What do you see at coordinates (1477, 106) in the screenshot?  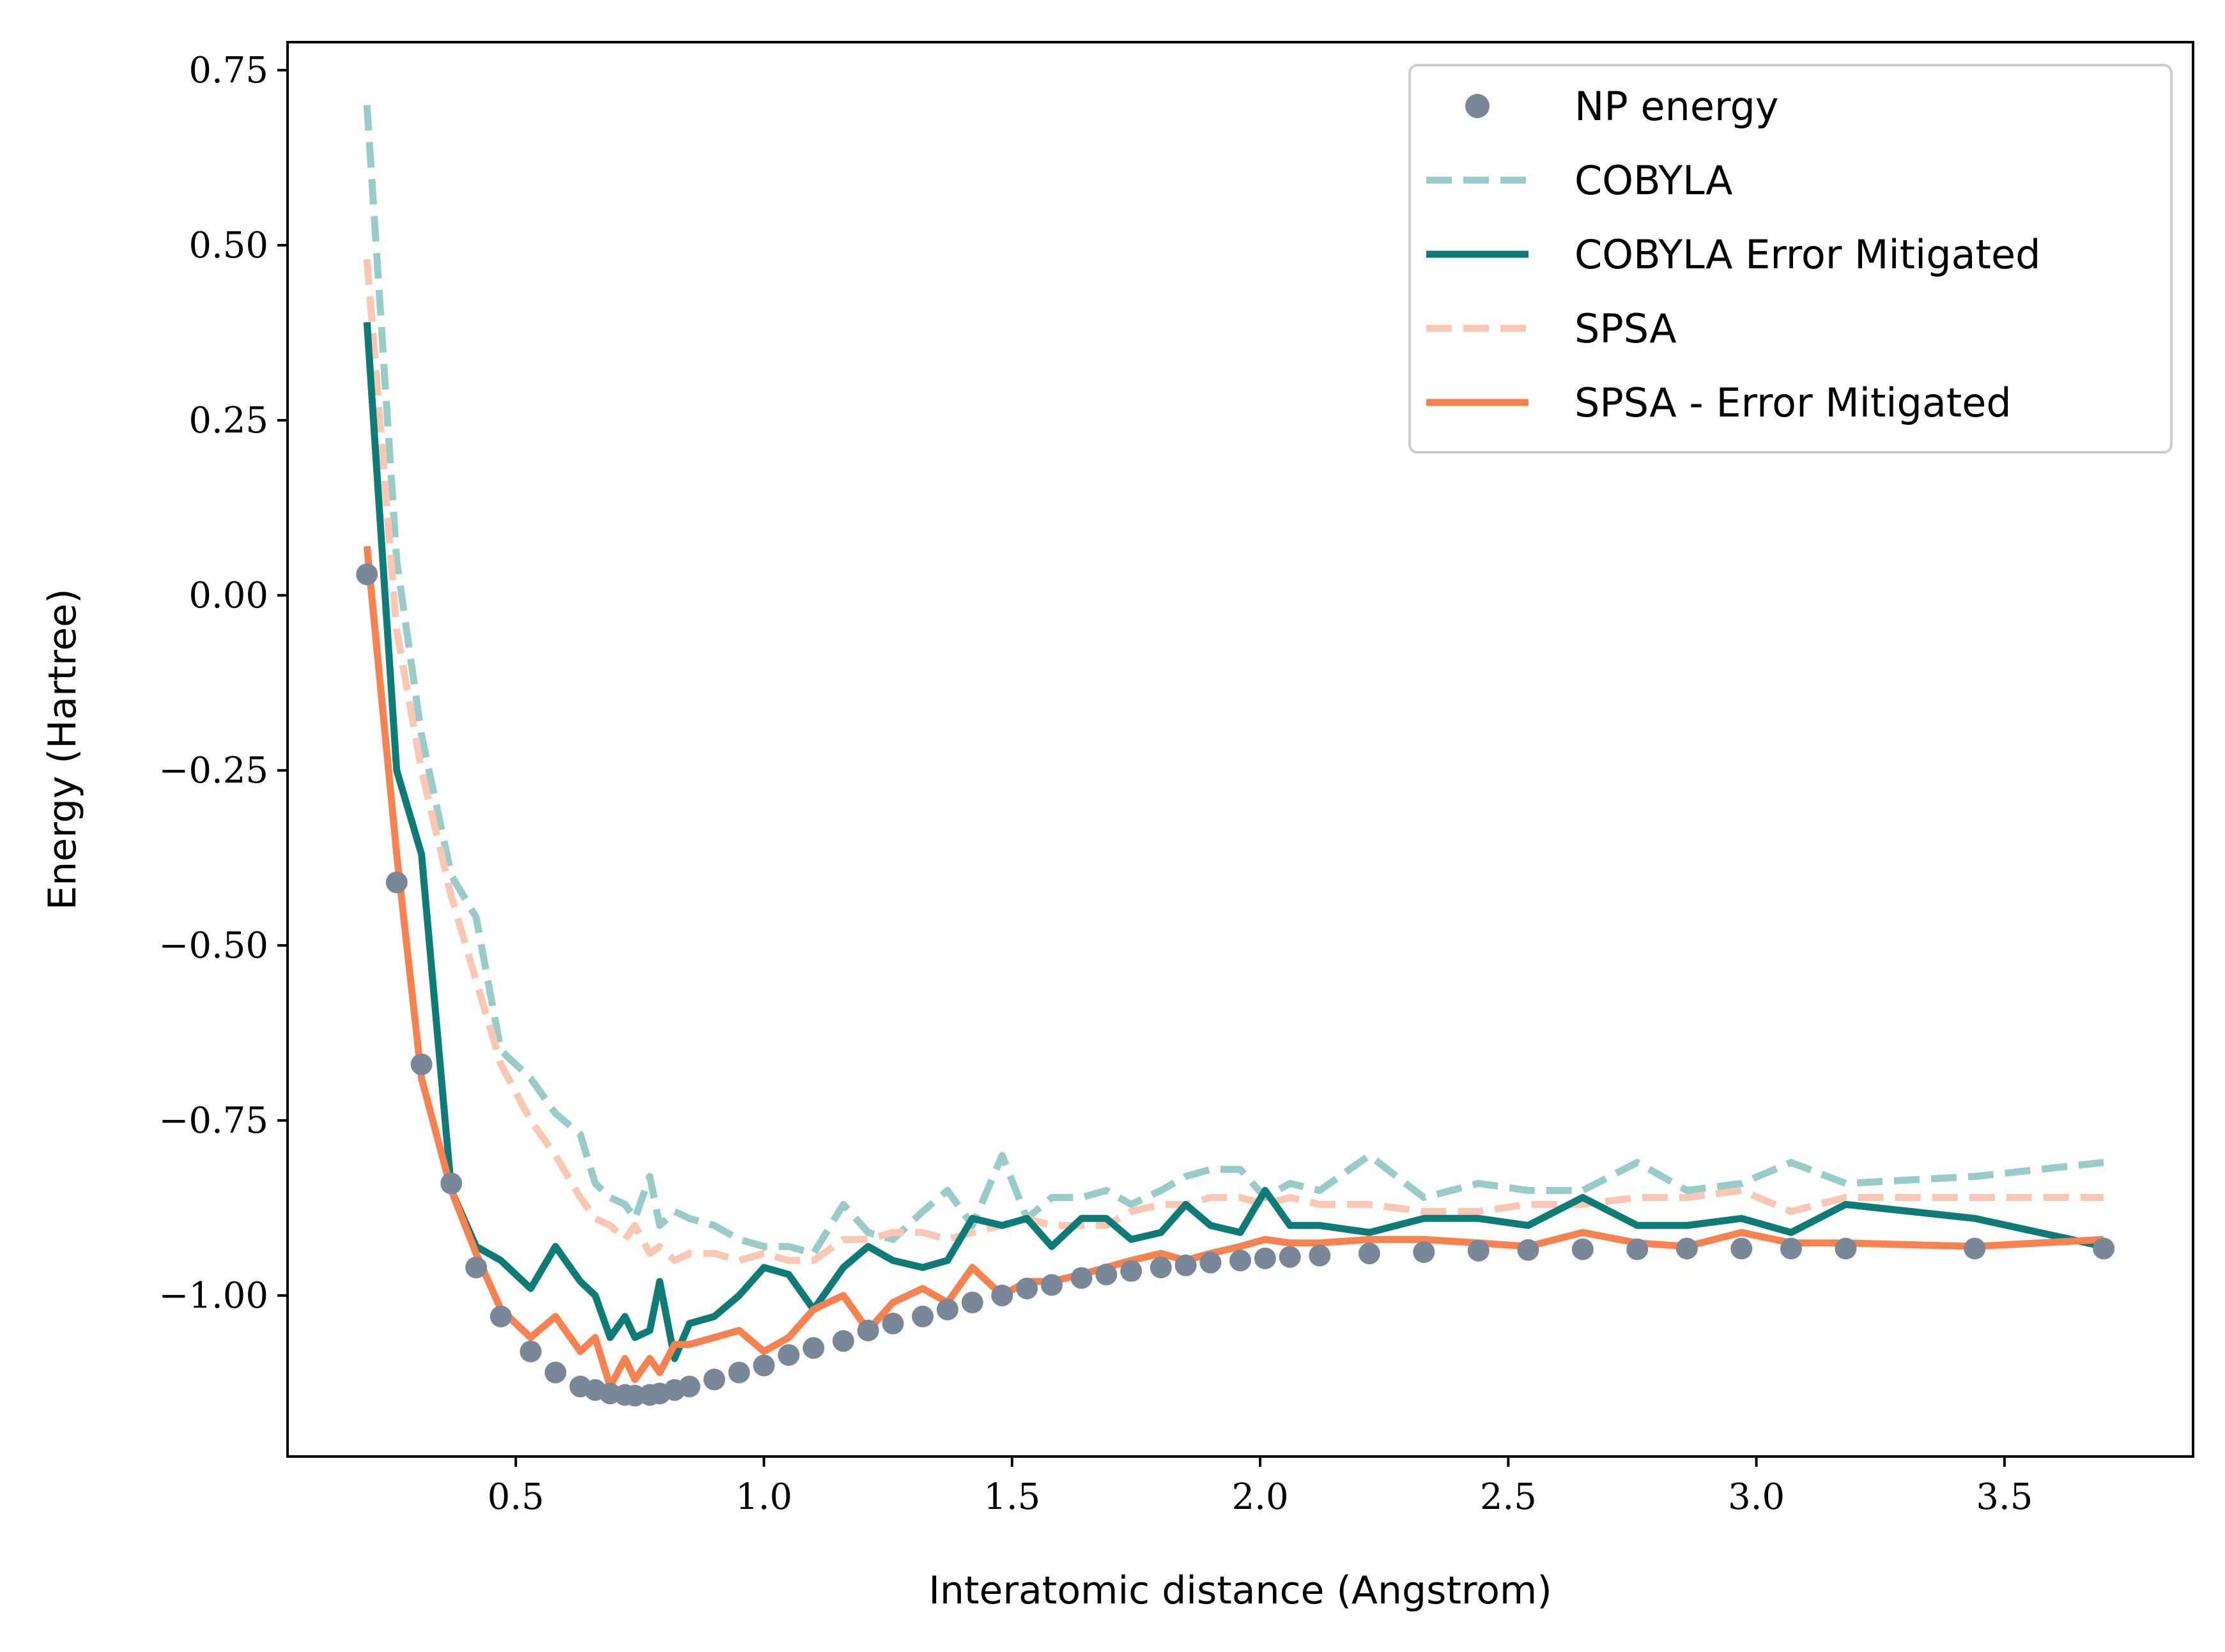 I see `legend-marker` at bounding box center [1477, 106].